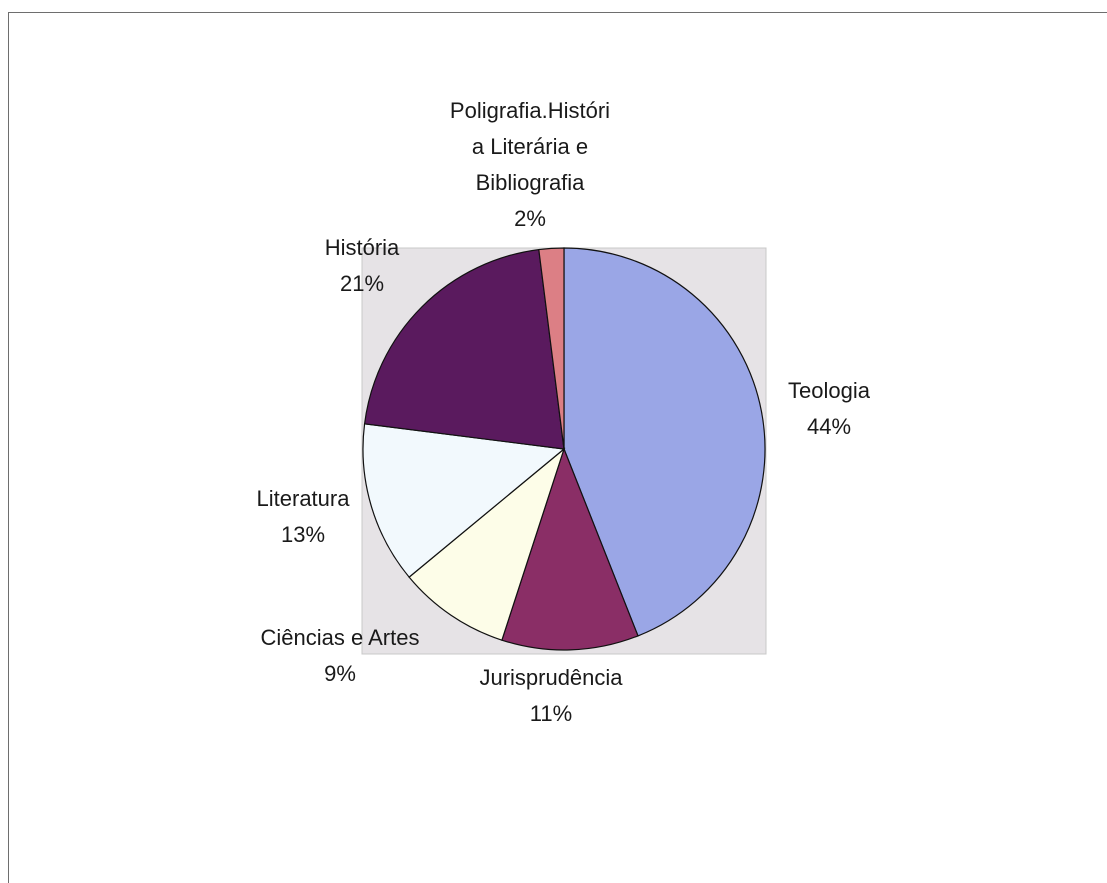 Image resolution: width=1107 pixels, height=883 pixels. Describe the element at coordinates (362, 265) in the screenshot. I see `slice-label-5: História 21%` at that location.